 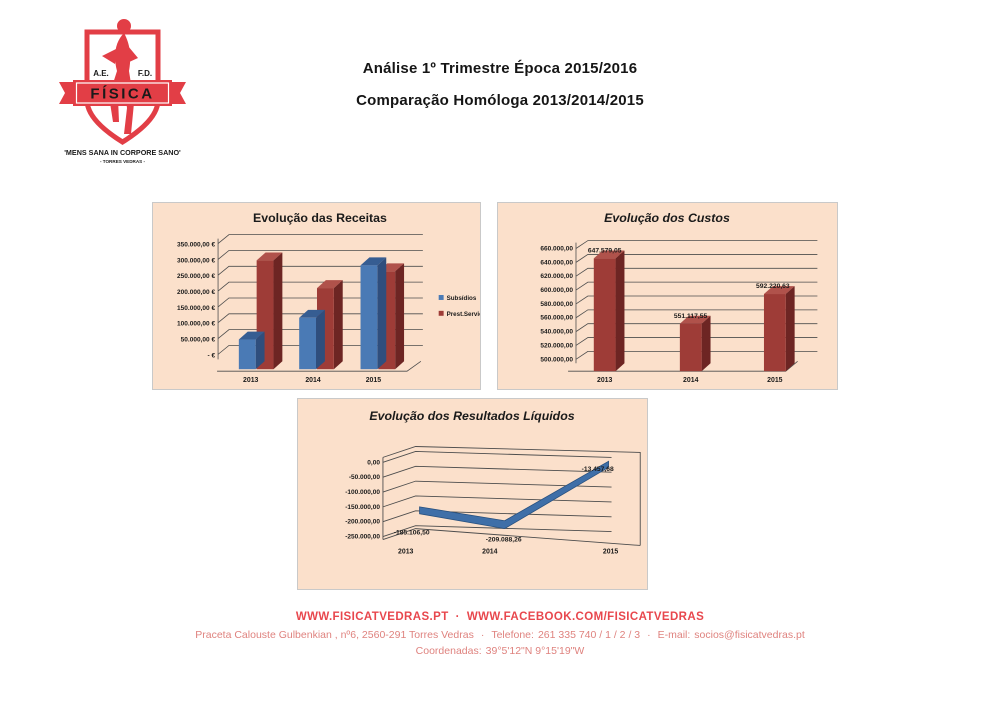 What do you see at coordinates (196, 324) in the screenshot?
I see `svg-text: 100.000,00 €` at bounding box center [196, 324].